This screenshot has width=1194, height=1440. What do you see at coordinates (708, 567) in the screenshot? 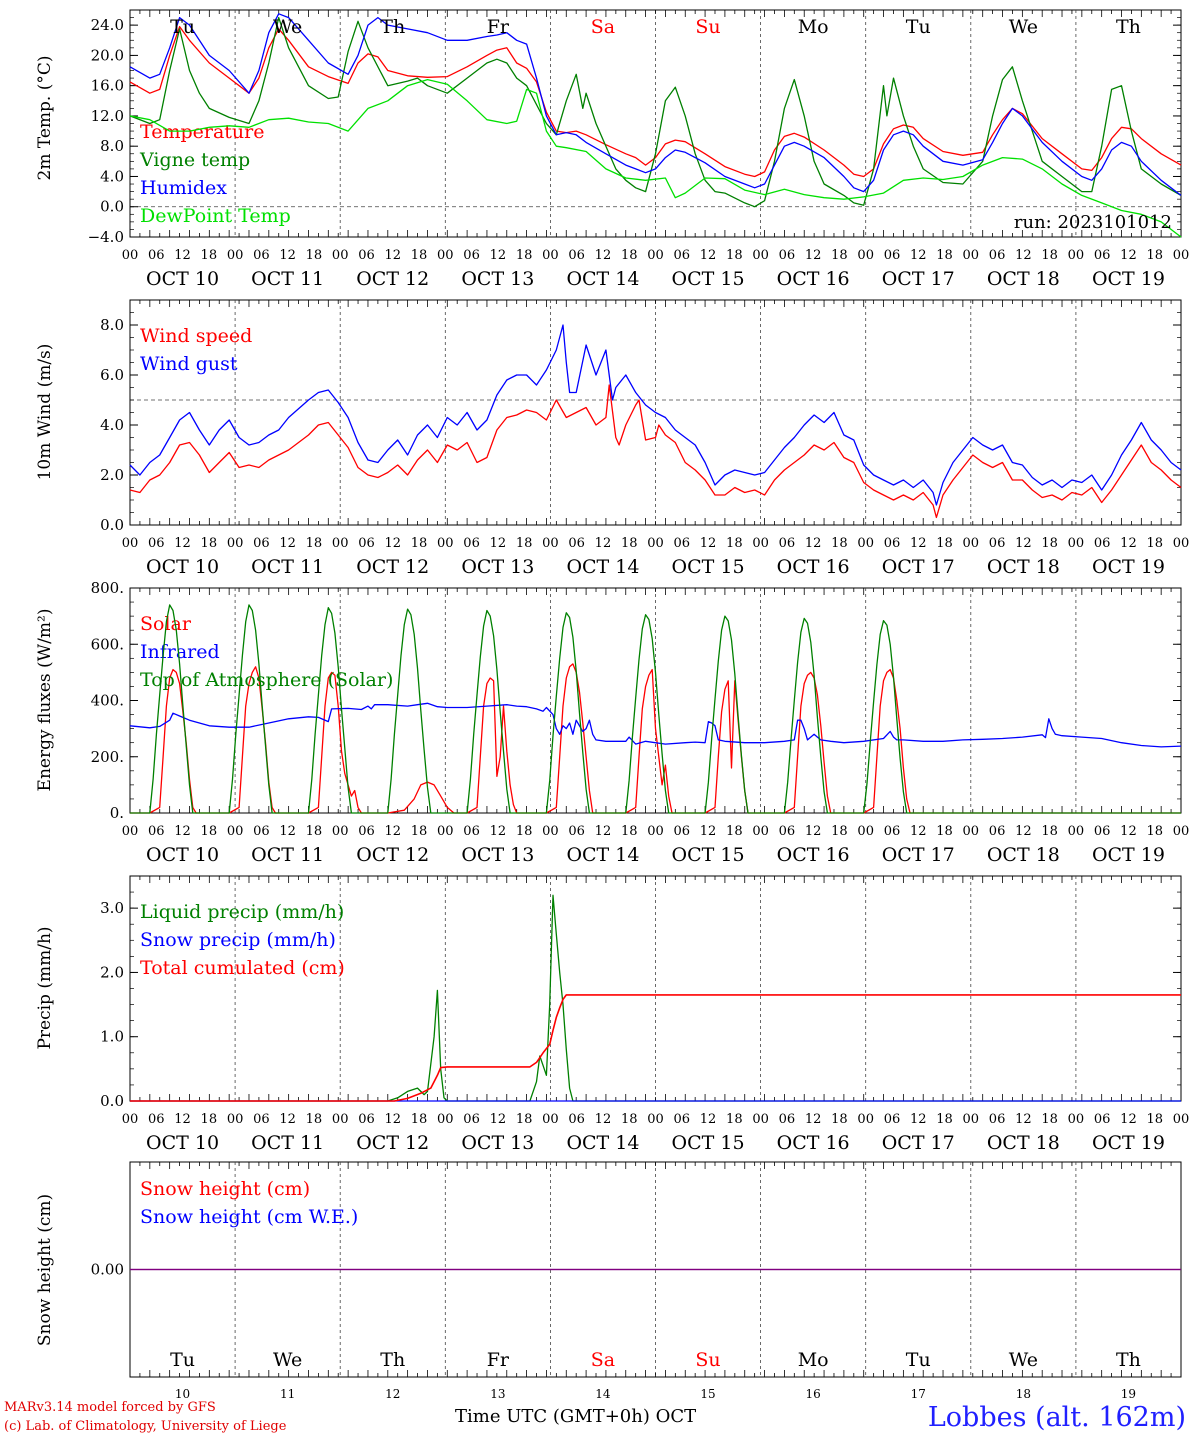
I see `x-date-label: OCT 15` at bounding box center [708, 567].